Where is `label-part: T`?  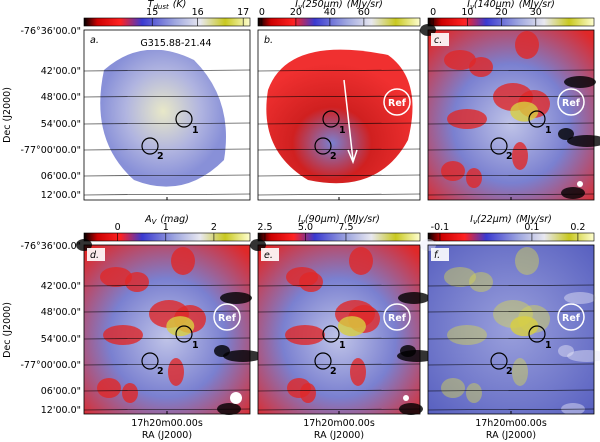 label-part: T is located at coordinates (151, 5).